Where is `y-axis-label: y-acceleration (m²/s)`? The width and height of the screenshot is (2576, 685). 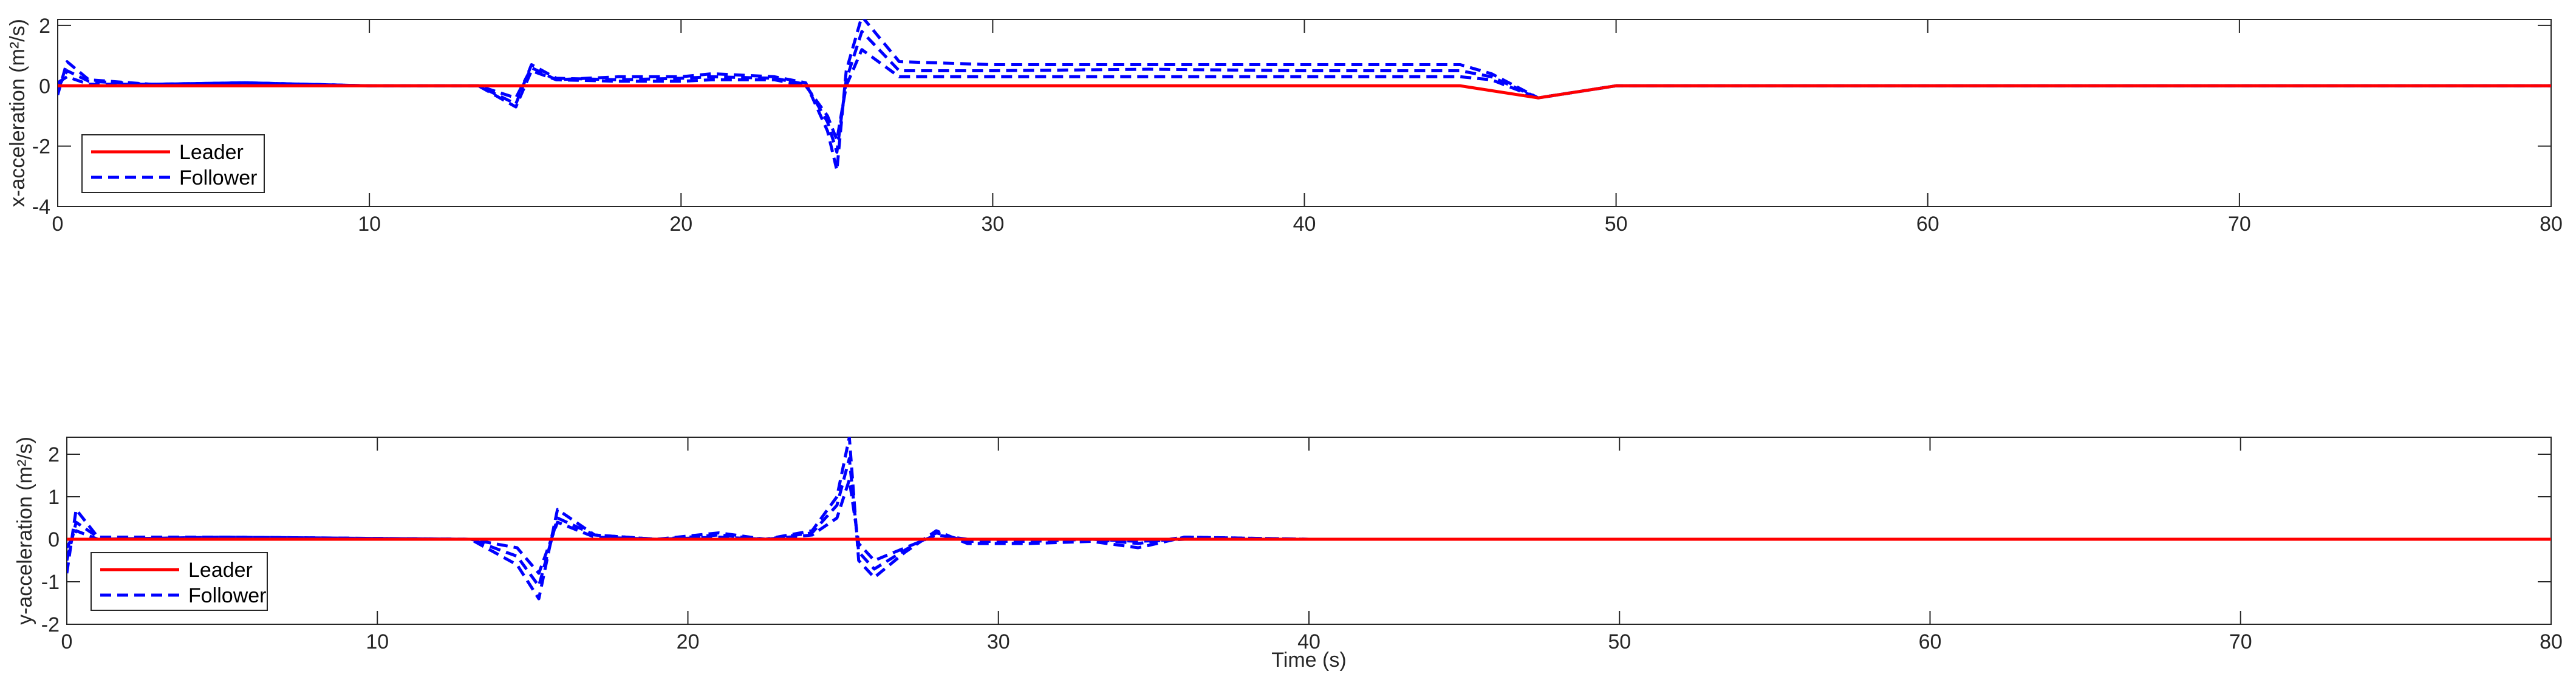 y-axis-label: y-acceleration (m²/s) is located at coordinates (24, 531).